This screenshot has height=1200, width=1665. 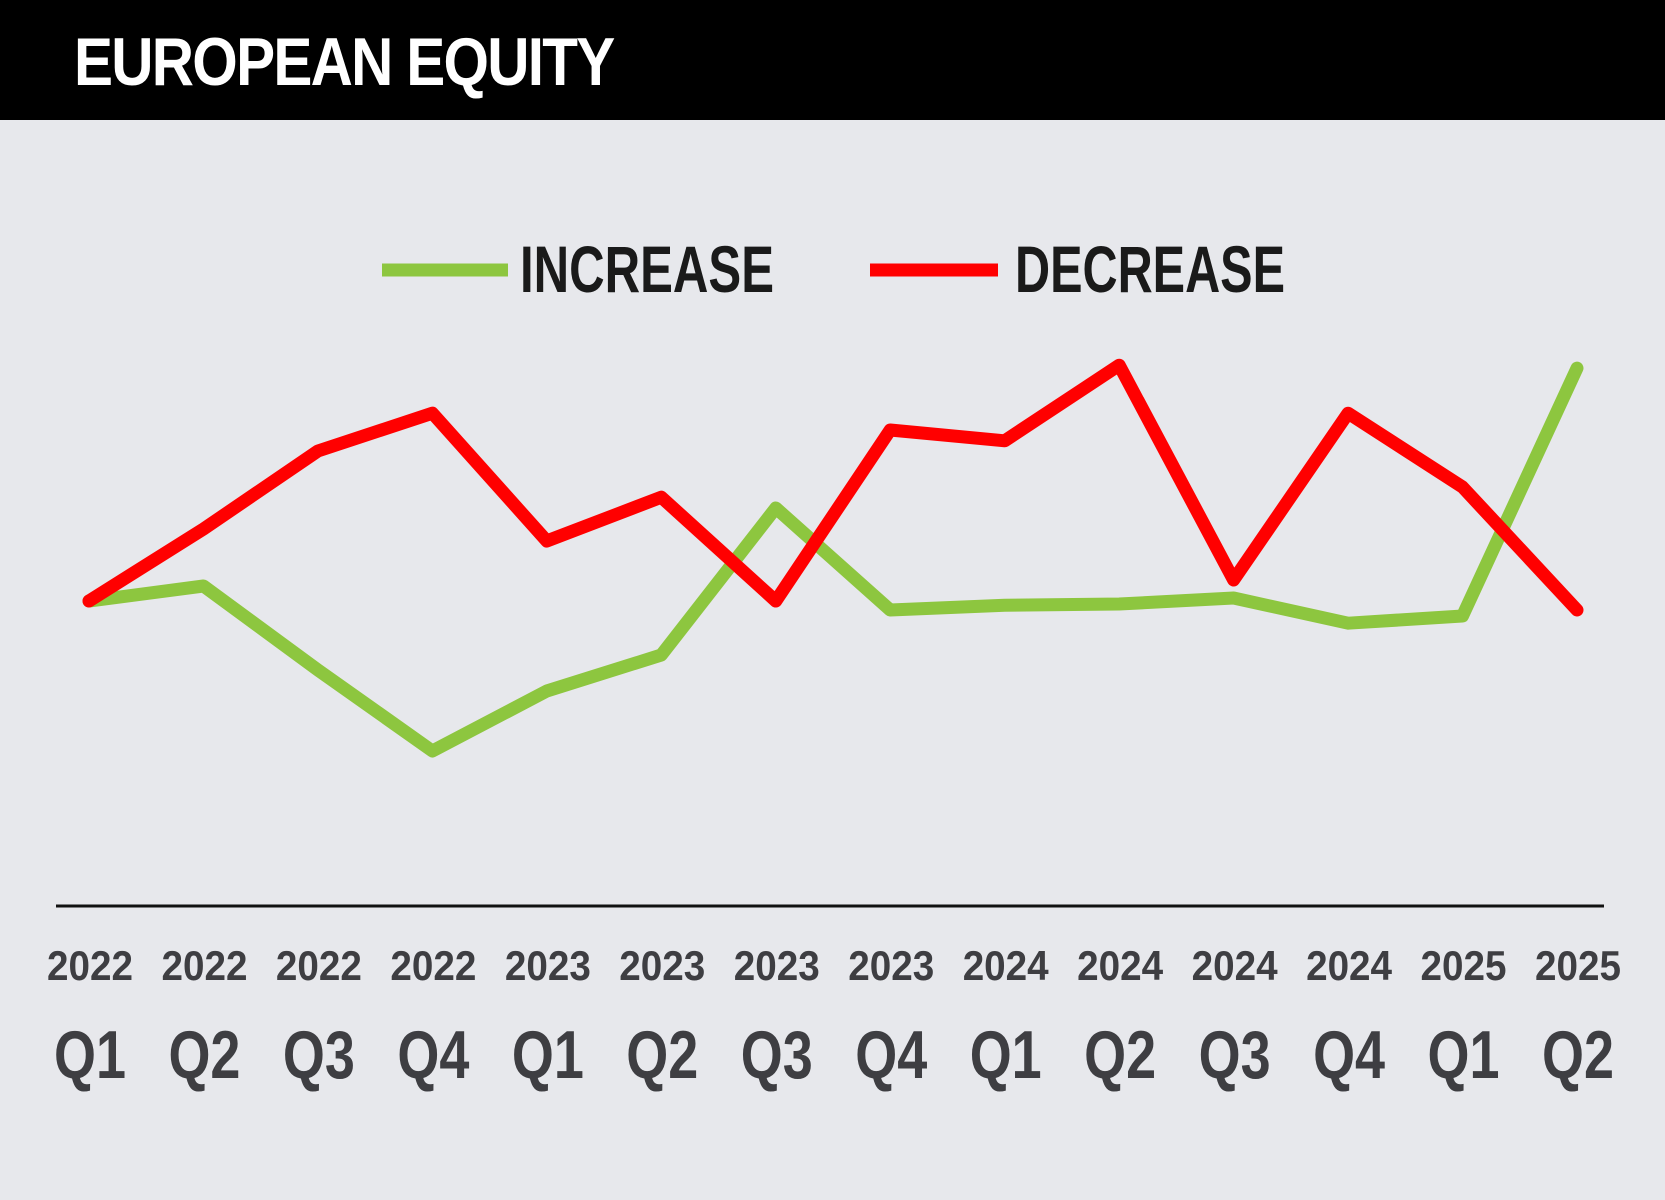 What do you see at coordinates (344, 62) in the screenshot?
I see `chart-title: EUROPEAN EQUITY` at bounding box center [344, 62].